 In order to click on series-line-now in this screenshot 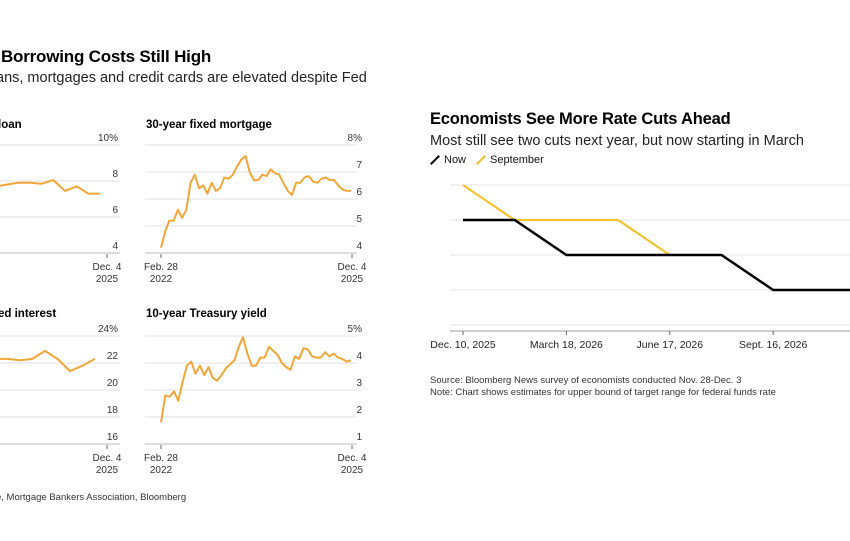, I will do `click(656, 255)`.